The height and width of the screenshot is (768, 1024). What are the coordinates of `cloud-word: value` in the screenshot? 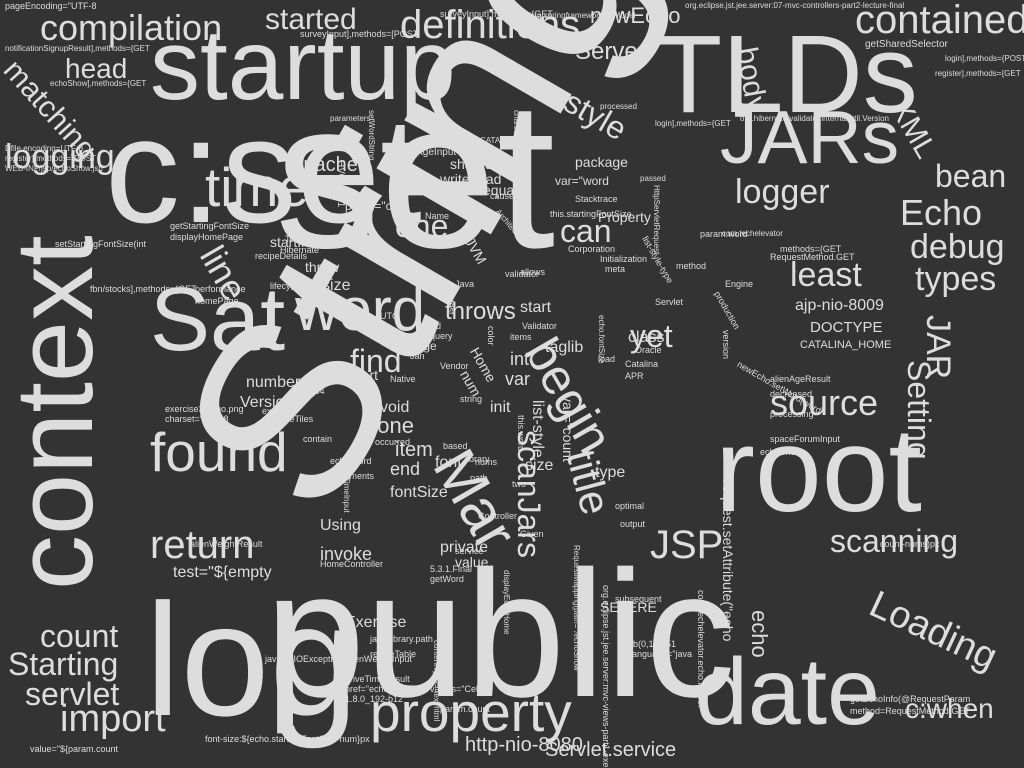 It's located at (472, 562).